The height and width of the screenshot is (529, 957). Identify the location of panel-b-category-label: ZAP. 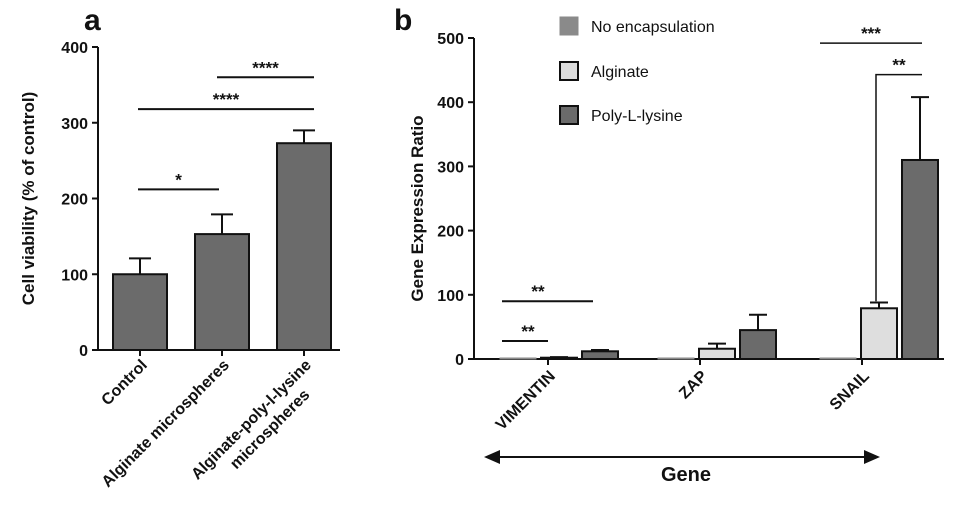
(693, 385).